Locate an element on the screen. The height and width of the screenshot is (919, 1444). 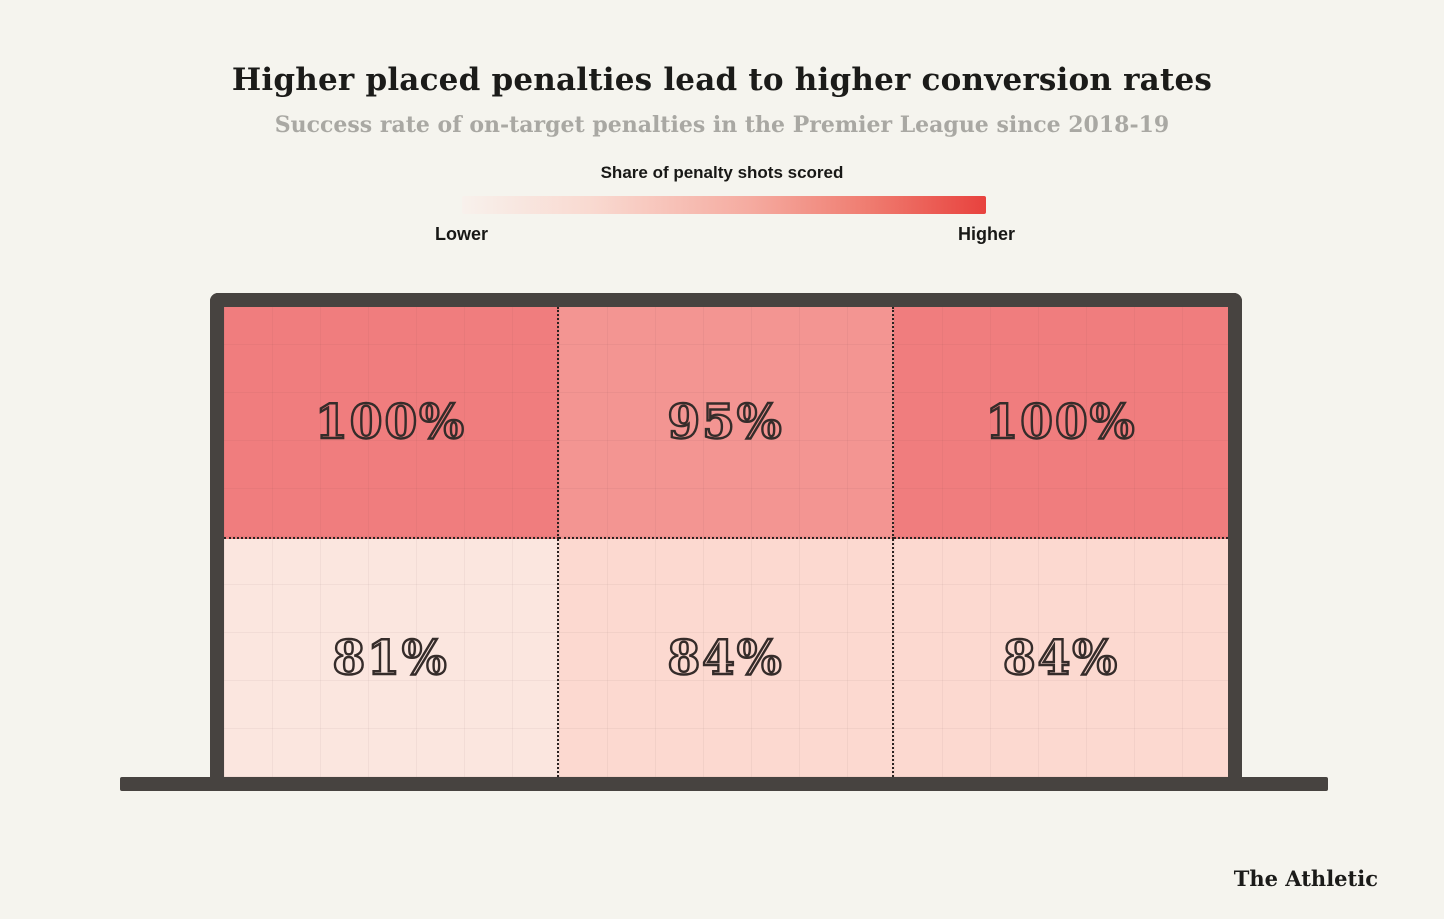
cell-value-top-right: 100% is located at coordinates (1060, 421).